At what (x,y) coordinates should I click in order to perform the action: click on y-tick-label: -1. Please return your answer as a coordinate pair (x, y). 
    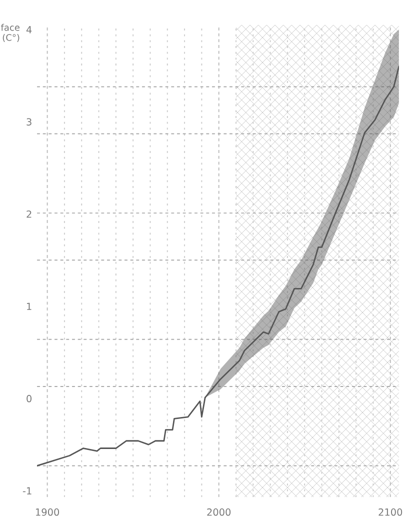
    Looking at the image, I should click on (27, 490).